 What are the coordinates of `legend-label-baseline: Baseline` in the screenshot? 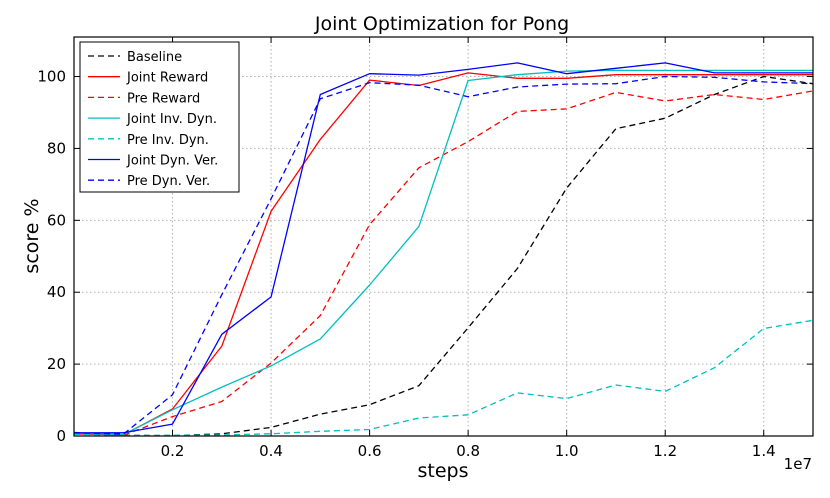 It's located at (154, 57).